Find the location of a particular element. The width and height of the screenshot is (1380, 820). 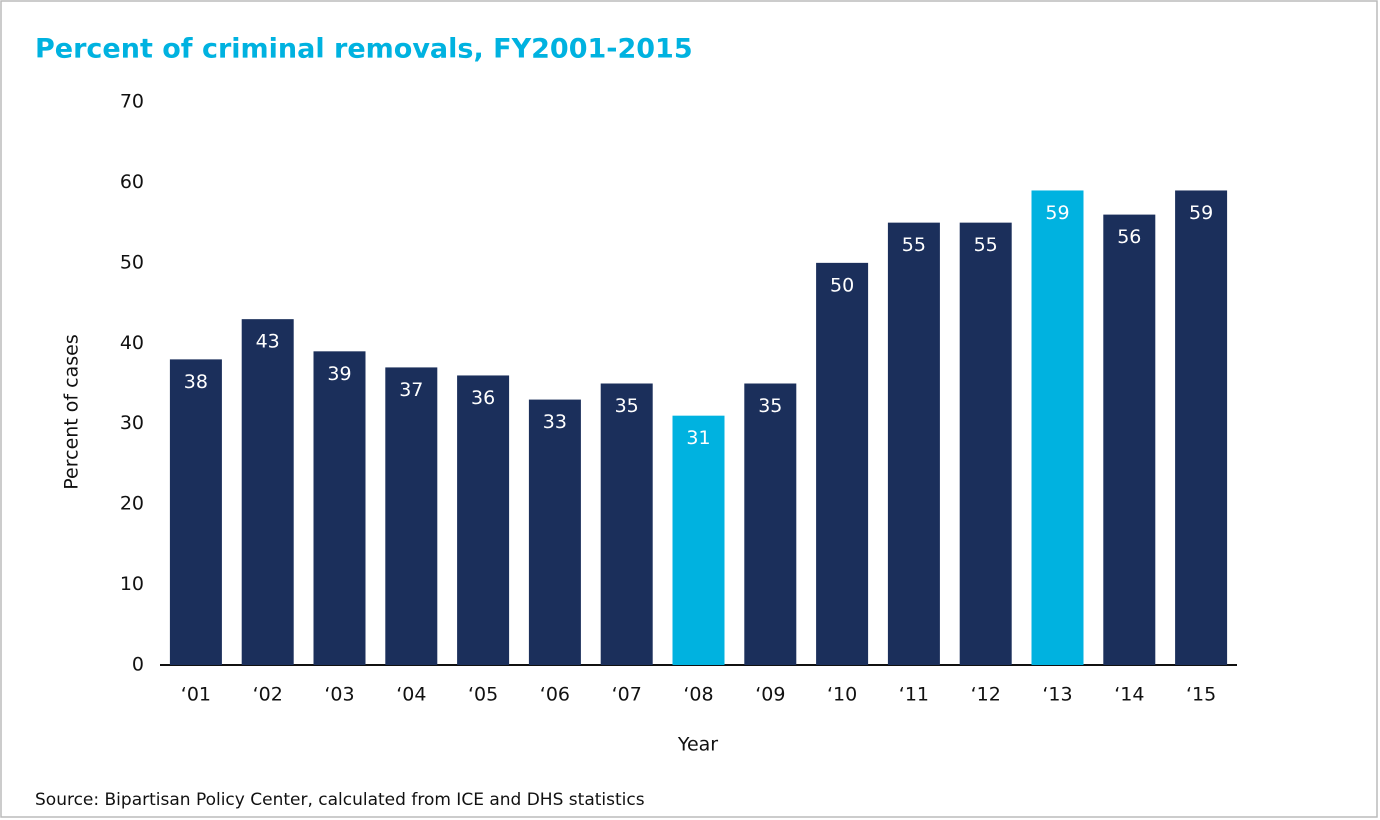

y-tick-label: 50 is located at coordinates (132, 262).